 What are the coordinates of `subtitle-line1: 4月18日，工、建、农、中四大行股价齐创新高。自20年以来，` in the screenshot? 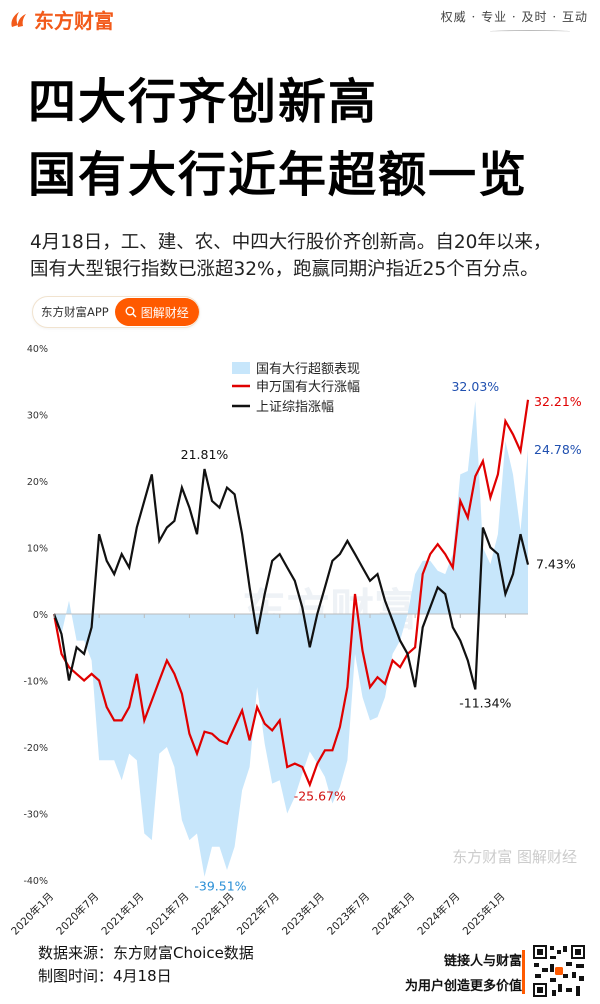 It's located at (291, 242).